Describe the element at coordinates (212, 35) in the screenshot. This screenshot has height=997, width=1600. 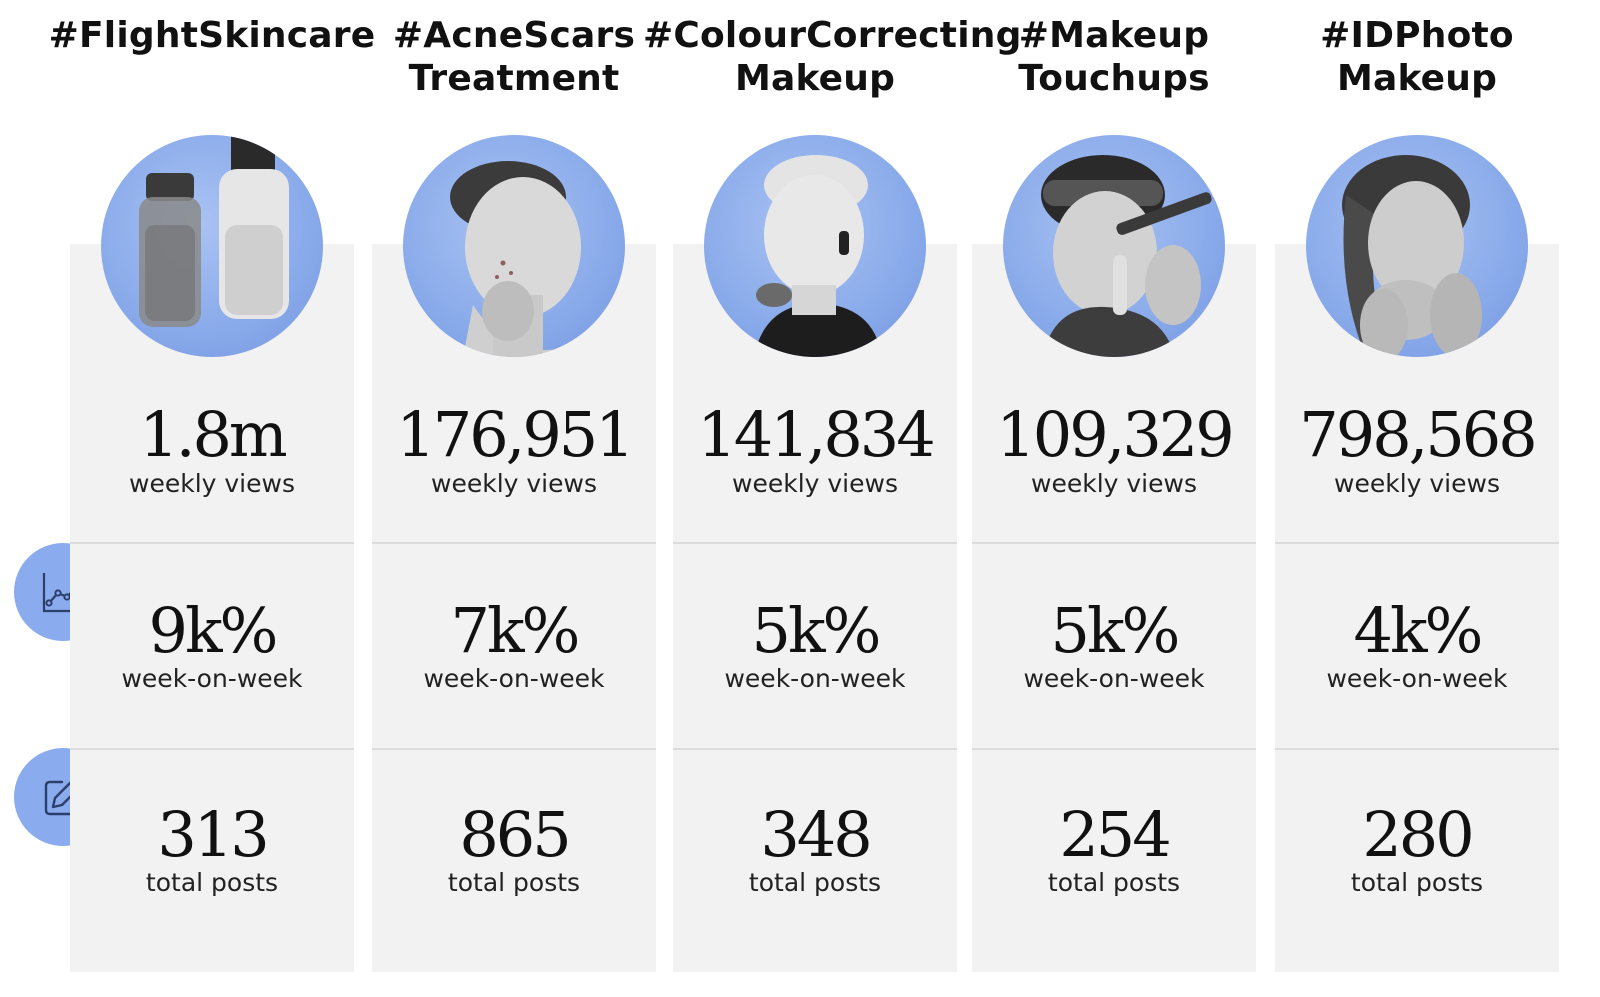
I see `hashtag-title: #FlightSkincare` at that location.